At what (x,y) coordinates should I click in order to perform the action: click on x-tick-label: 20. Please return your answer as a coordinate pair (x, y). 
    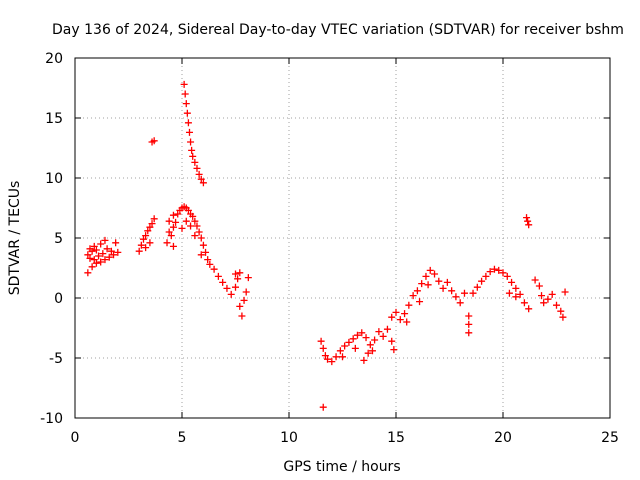
    Looking at the image, I should click on (503, 438).